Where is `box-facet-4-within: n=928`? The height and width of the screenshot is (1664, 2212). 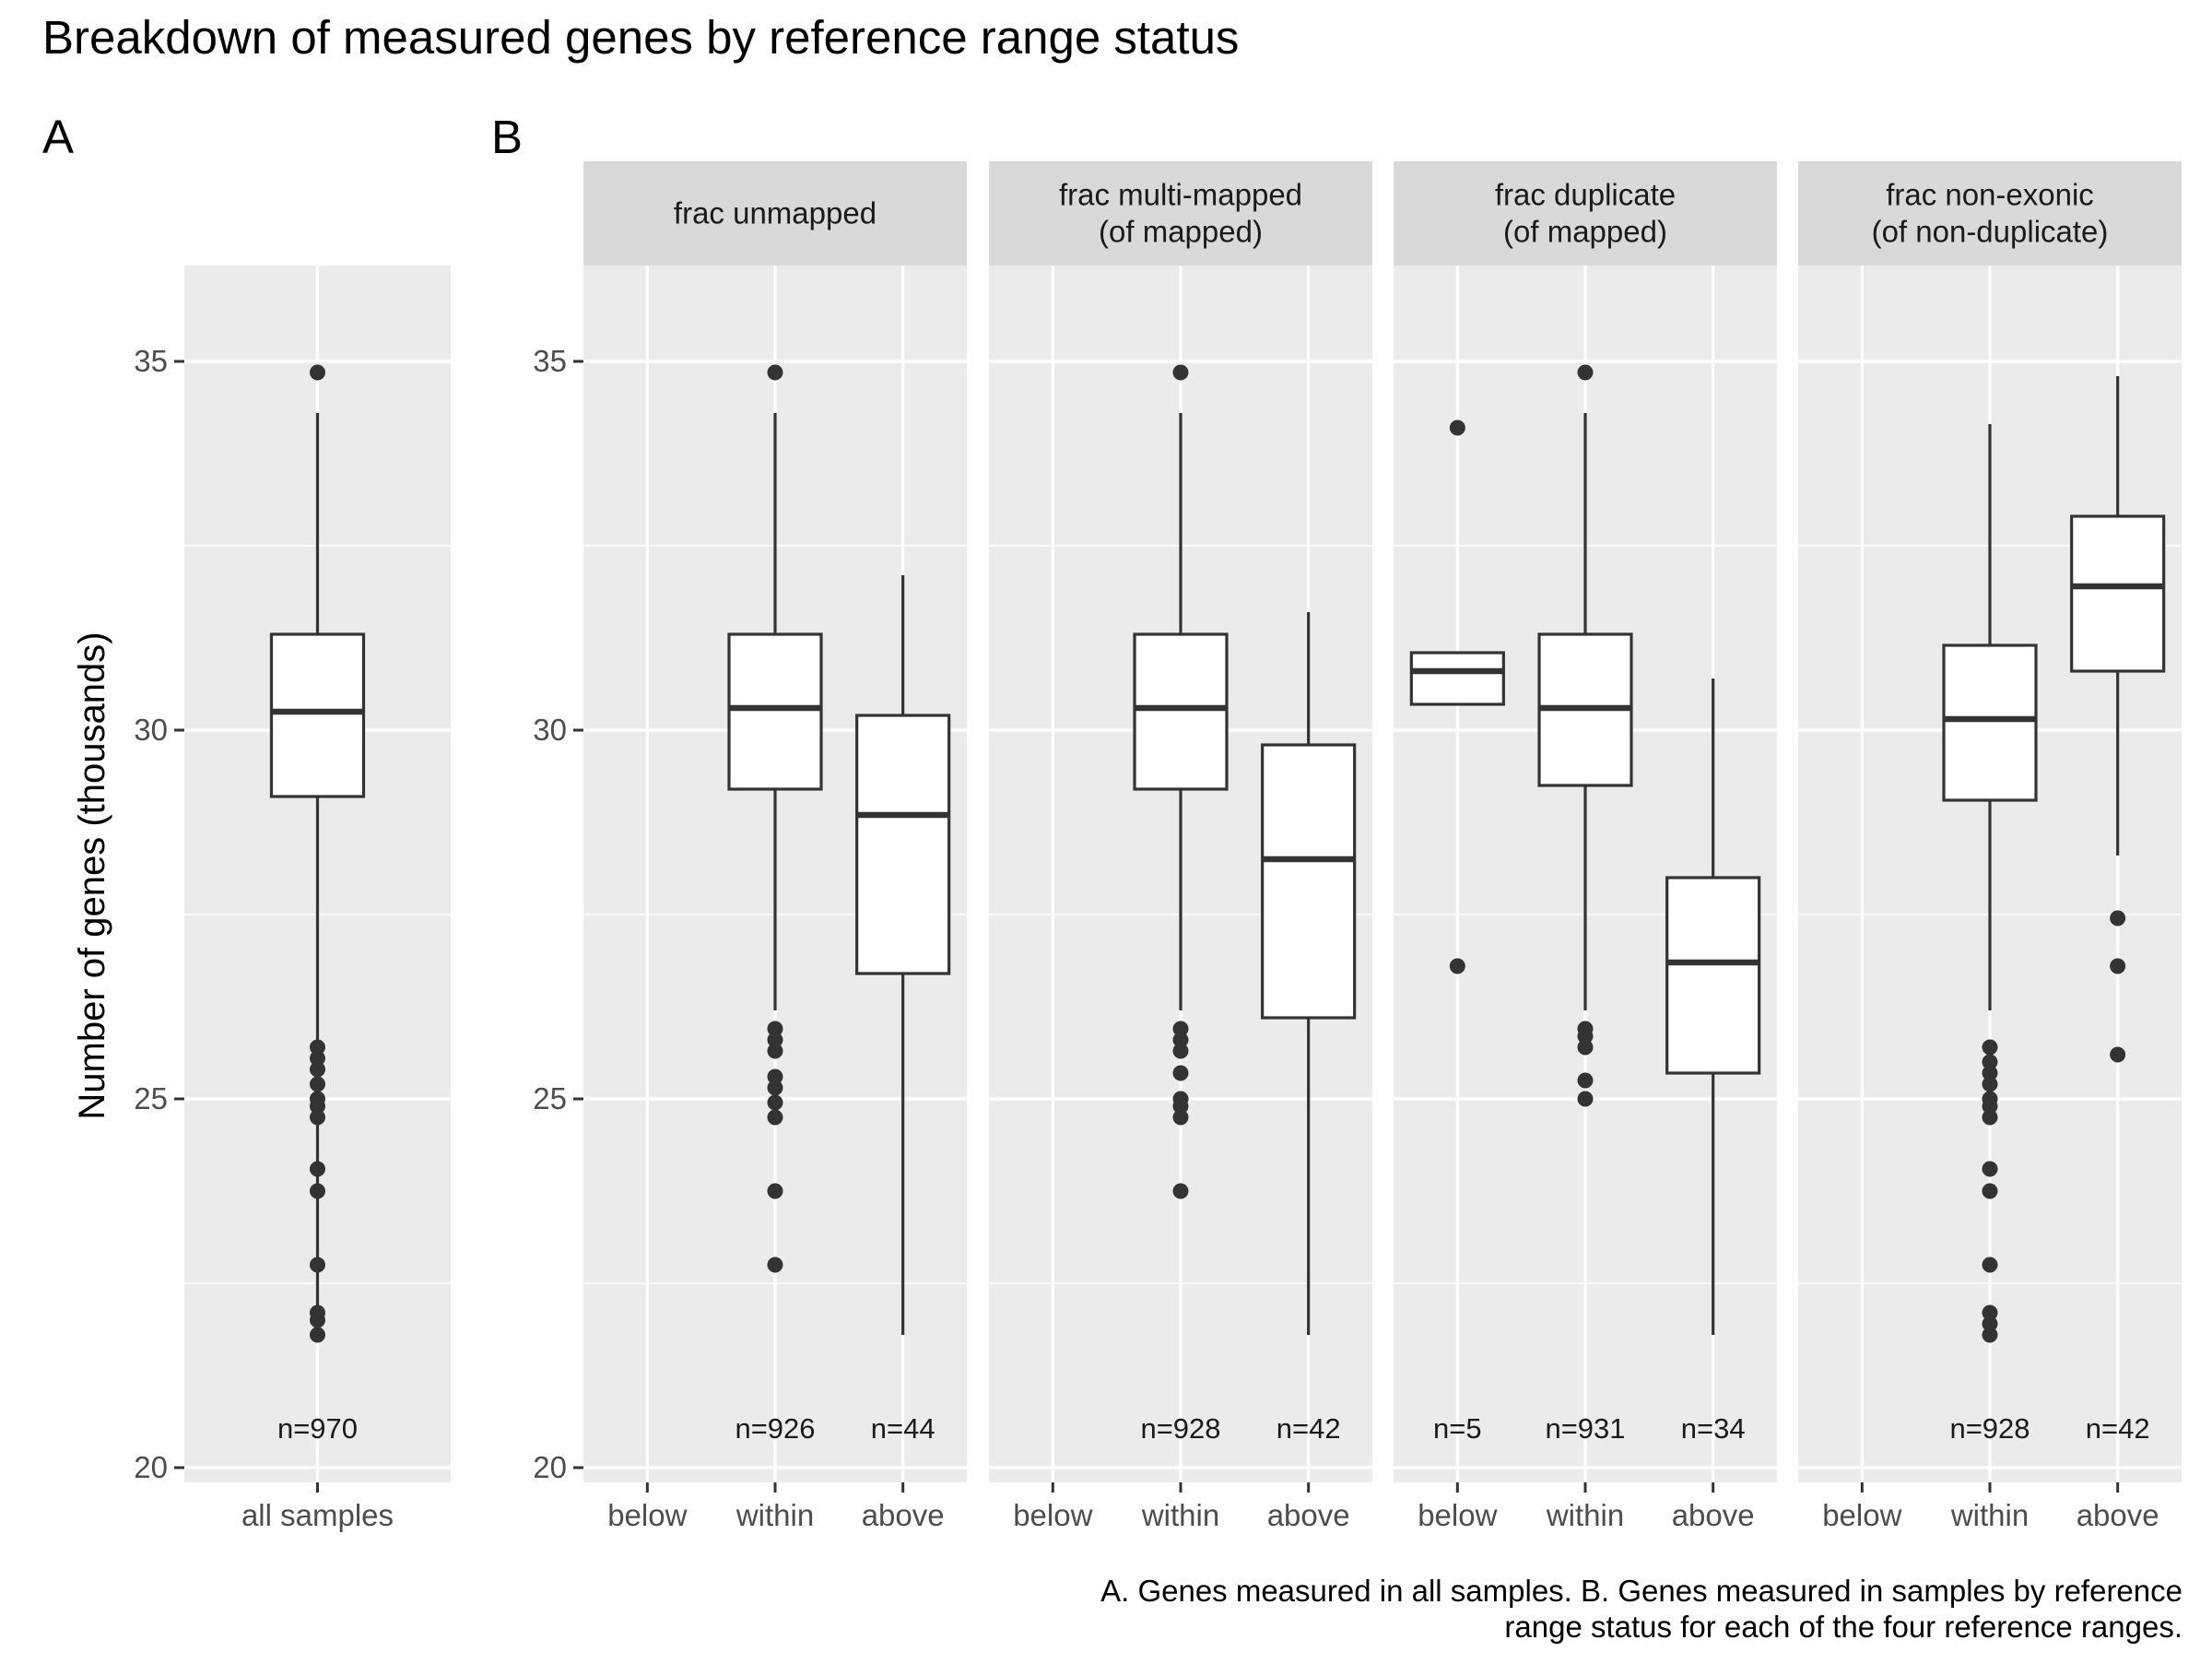
box-facet-4-within: n=928 is located at coordinates (1990, 934).